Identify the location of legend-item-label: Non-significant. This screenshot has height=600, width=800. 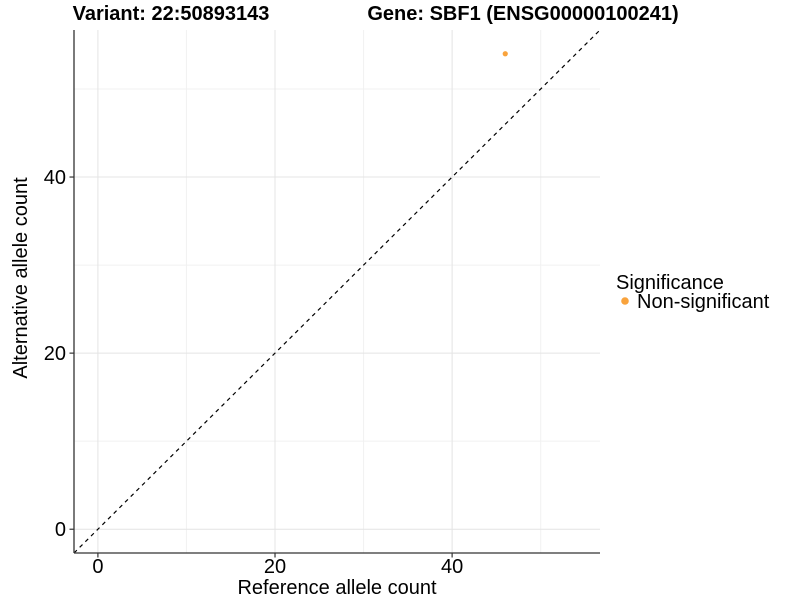
(703, 302).